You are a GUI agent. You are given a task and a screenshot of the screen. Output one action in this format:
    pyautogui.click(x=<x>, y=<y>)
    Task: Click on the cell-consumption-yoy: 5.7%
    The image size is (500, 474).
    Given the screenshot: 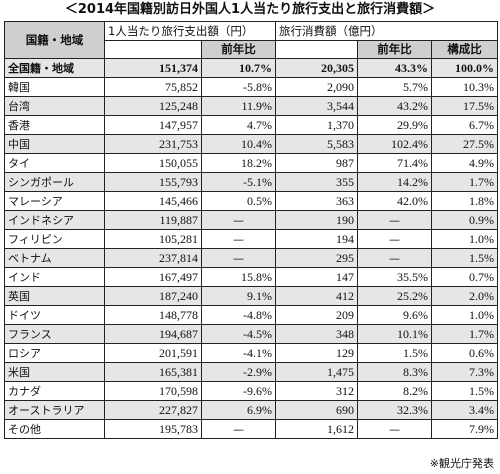 What is the action you would take?
    pyautogui.click(x=395, y=87)
    